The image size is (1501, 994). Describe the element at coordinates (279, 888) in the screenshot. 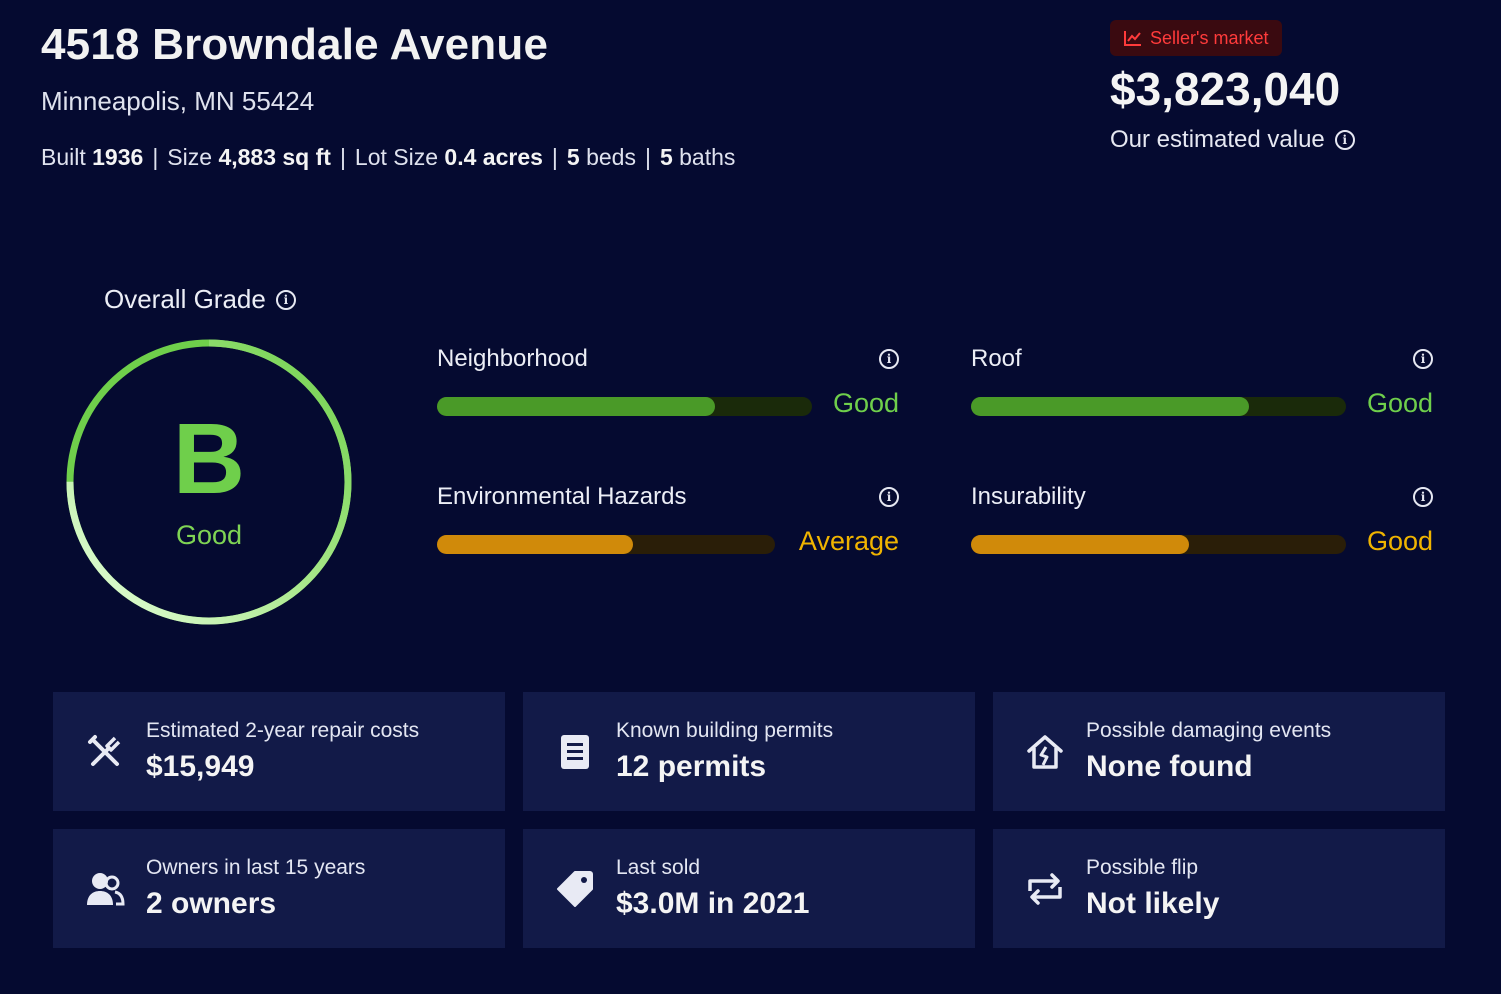

I see `card-owners: Owners in last 15 years 2 owners` at that location.